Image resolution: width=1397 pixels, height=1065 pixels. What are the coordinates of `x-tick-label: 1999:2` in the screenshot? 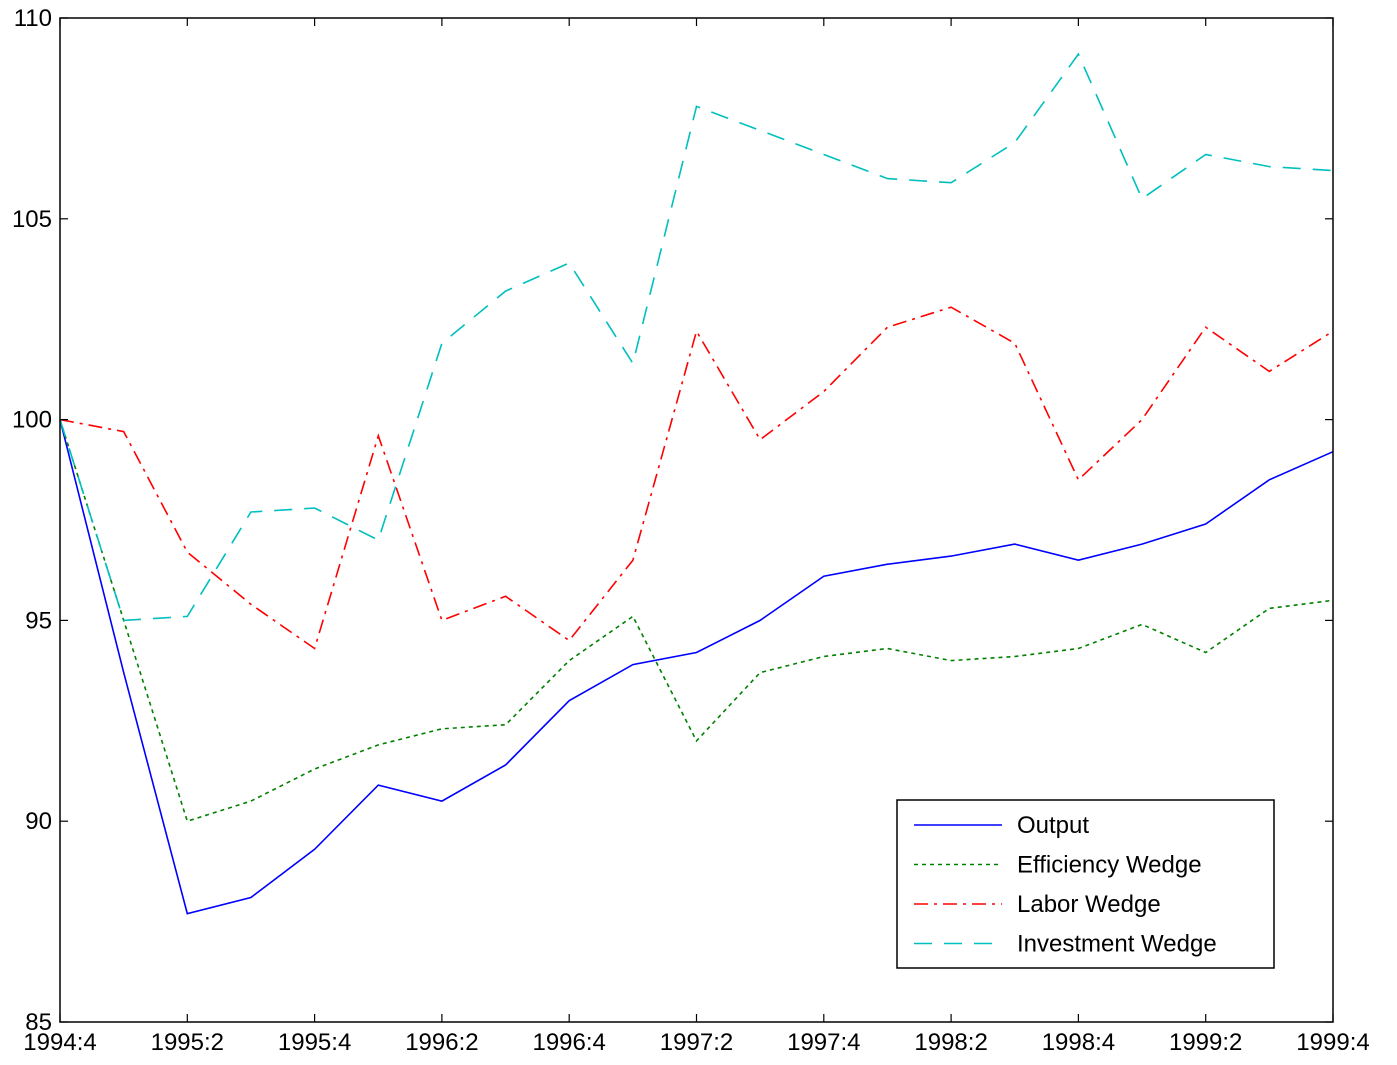 It's located at (1205, 1042).